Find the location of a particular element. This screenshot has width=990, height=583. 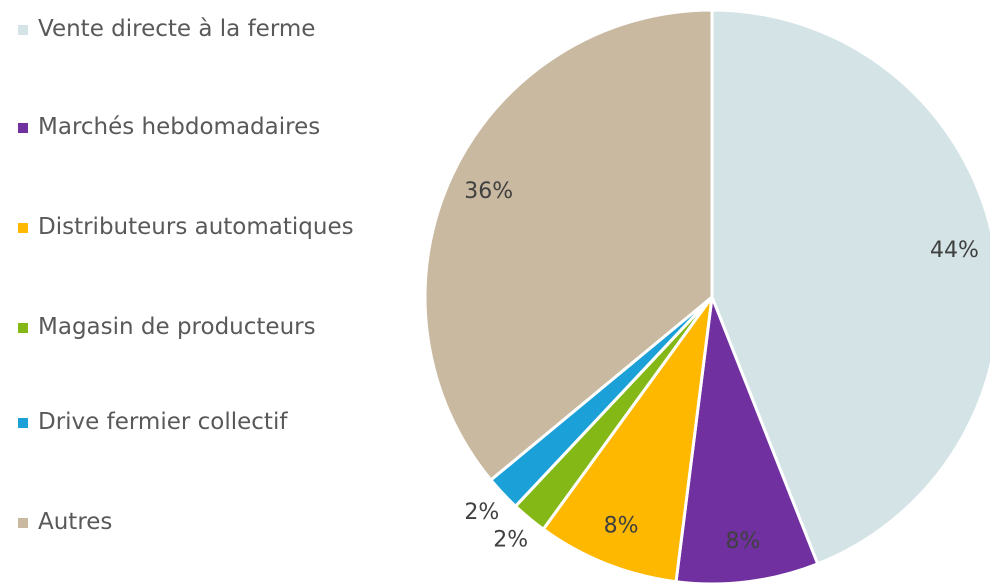

legend-label: Autres is located at coordinates (75, 522).